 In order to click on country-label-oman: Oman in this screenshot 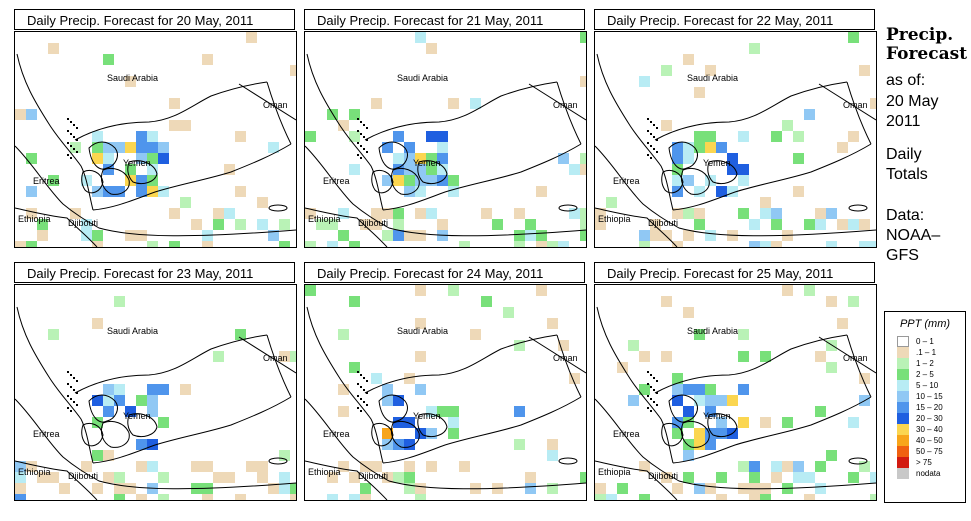, I will do `click(275, 358)`.